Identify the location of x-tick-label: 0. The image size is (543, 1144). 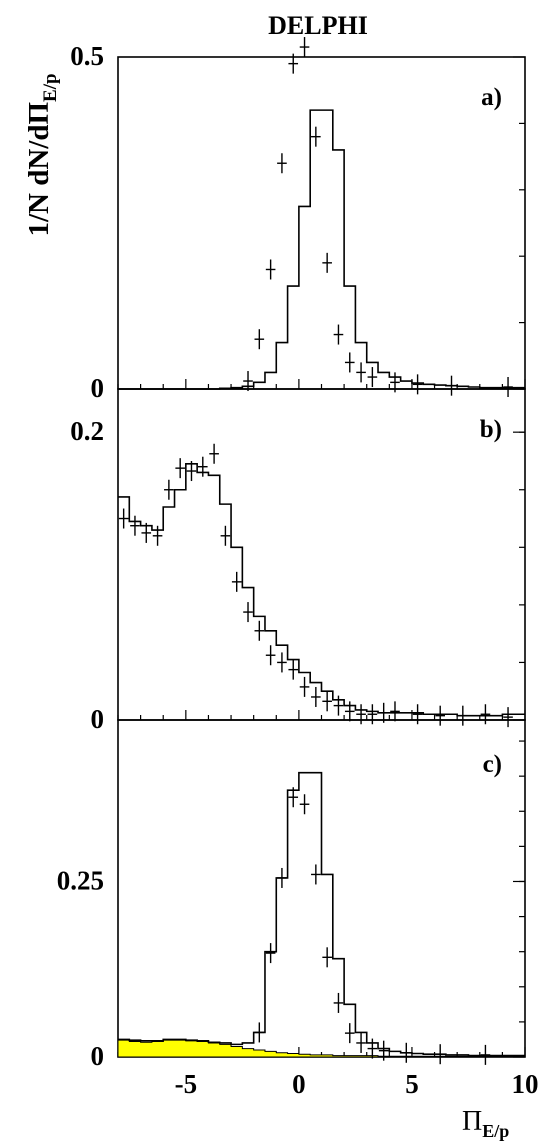
(299, 1084).